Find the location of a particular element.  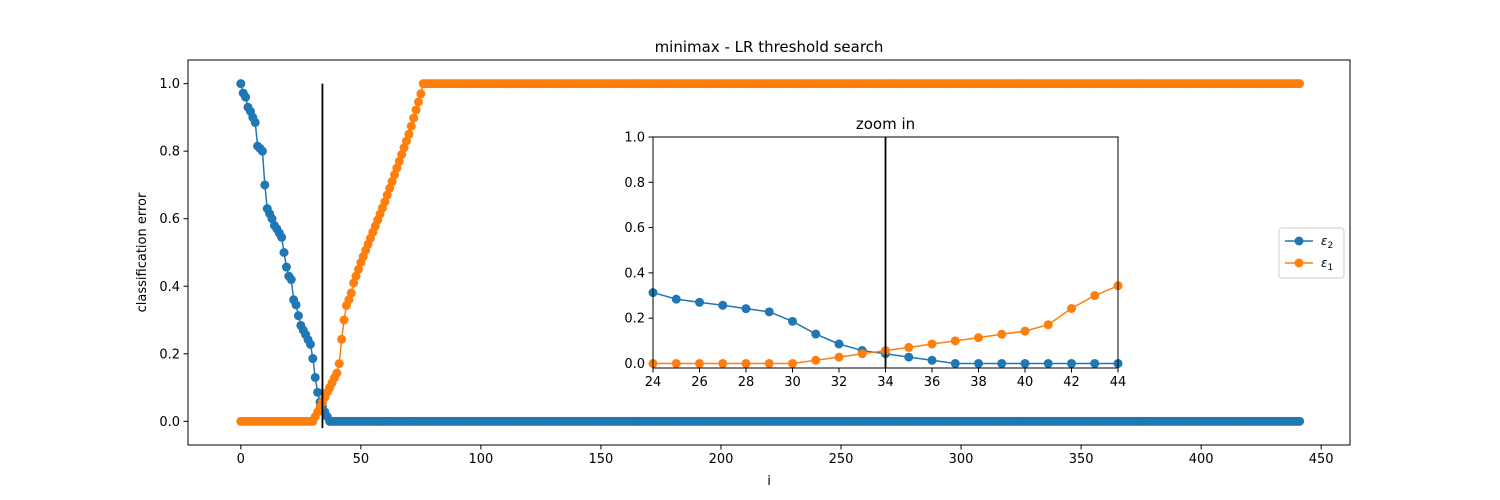

inset-y-tick-label-4: 0.8 is located at coordinates (634, 183).